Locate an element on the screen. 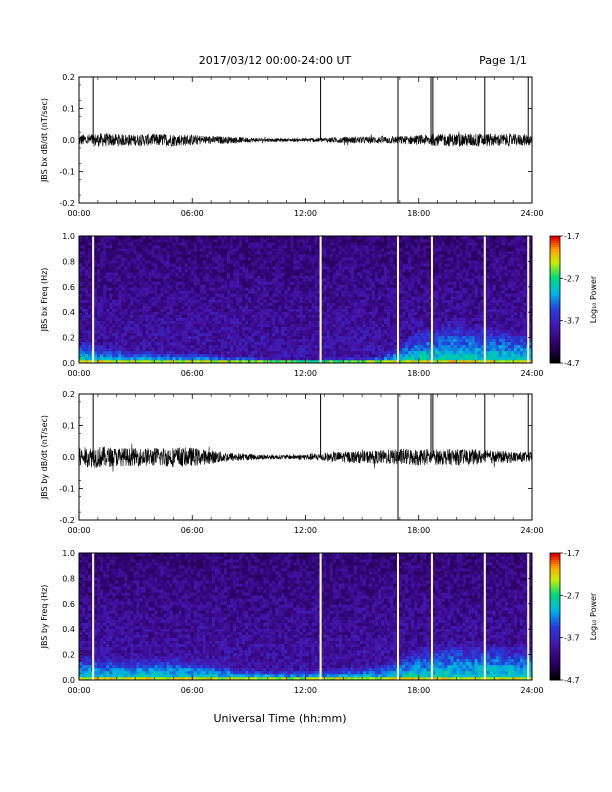 The height and width of the screenshot is (792, 612). x-tick-label: 00:00 is located at coordinates (78, 213).